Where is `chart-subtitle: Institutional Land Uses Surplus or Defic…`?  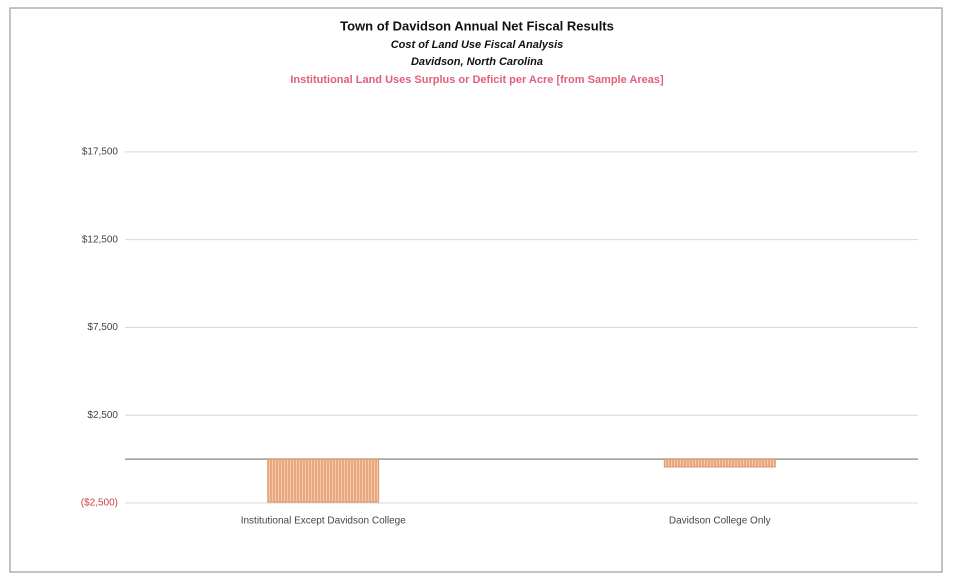
chart-subtitle: Institutional Land Uses Surplus or Defic… is located at coordinates (477, 80).